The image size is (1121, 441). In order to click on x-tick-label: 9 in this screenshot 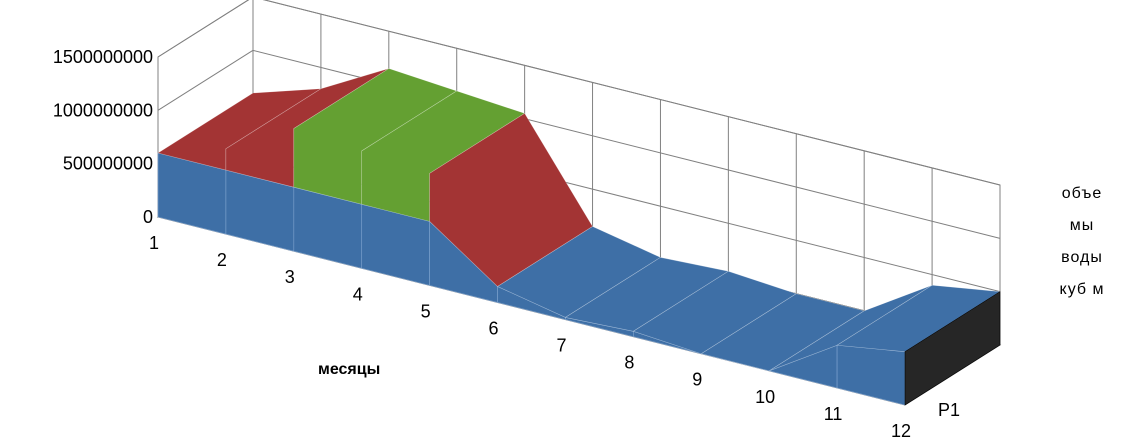, I will do `click(697, 380)`.